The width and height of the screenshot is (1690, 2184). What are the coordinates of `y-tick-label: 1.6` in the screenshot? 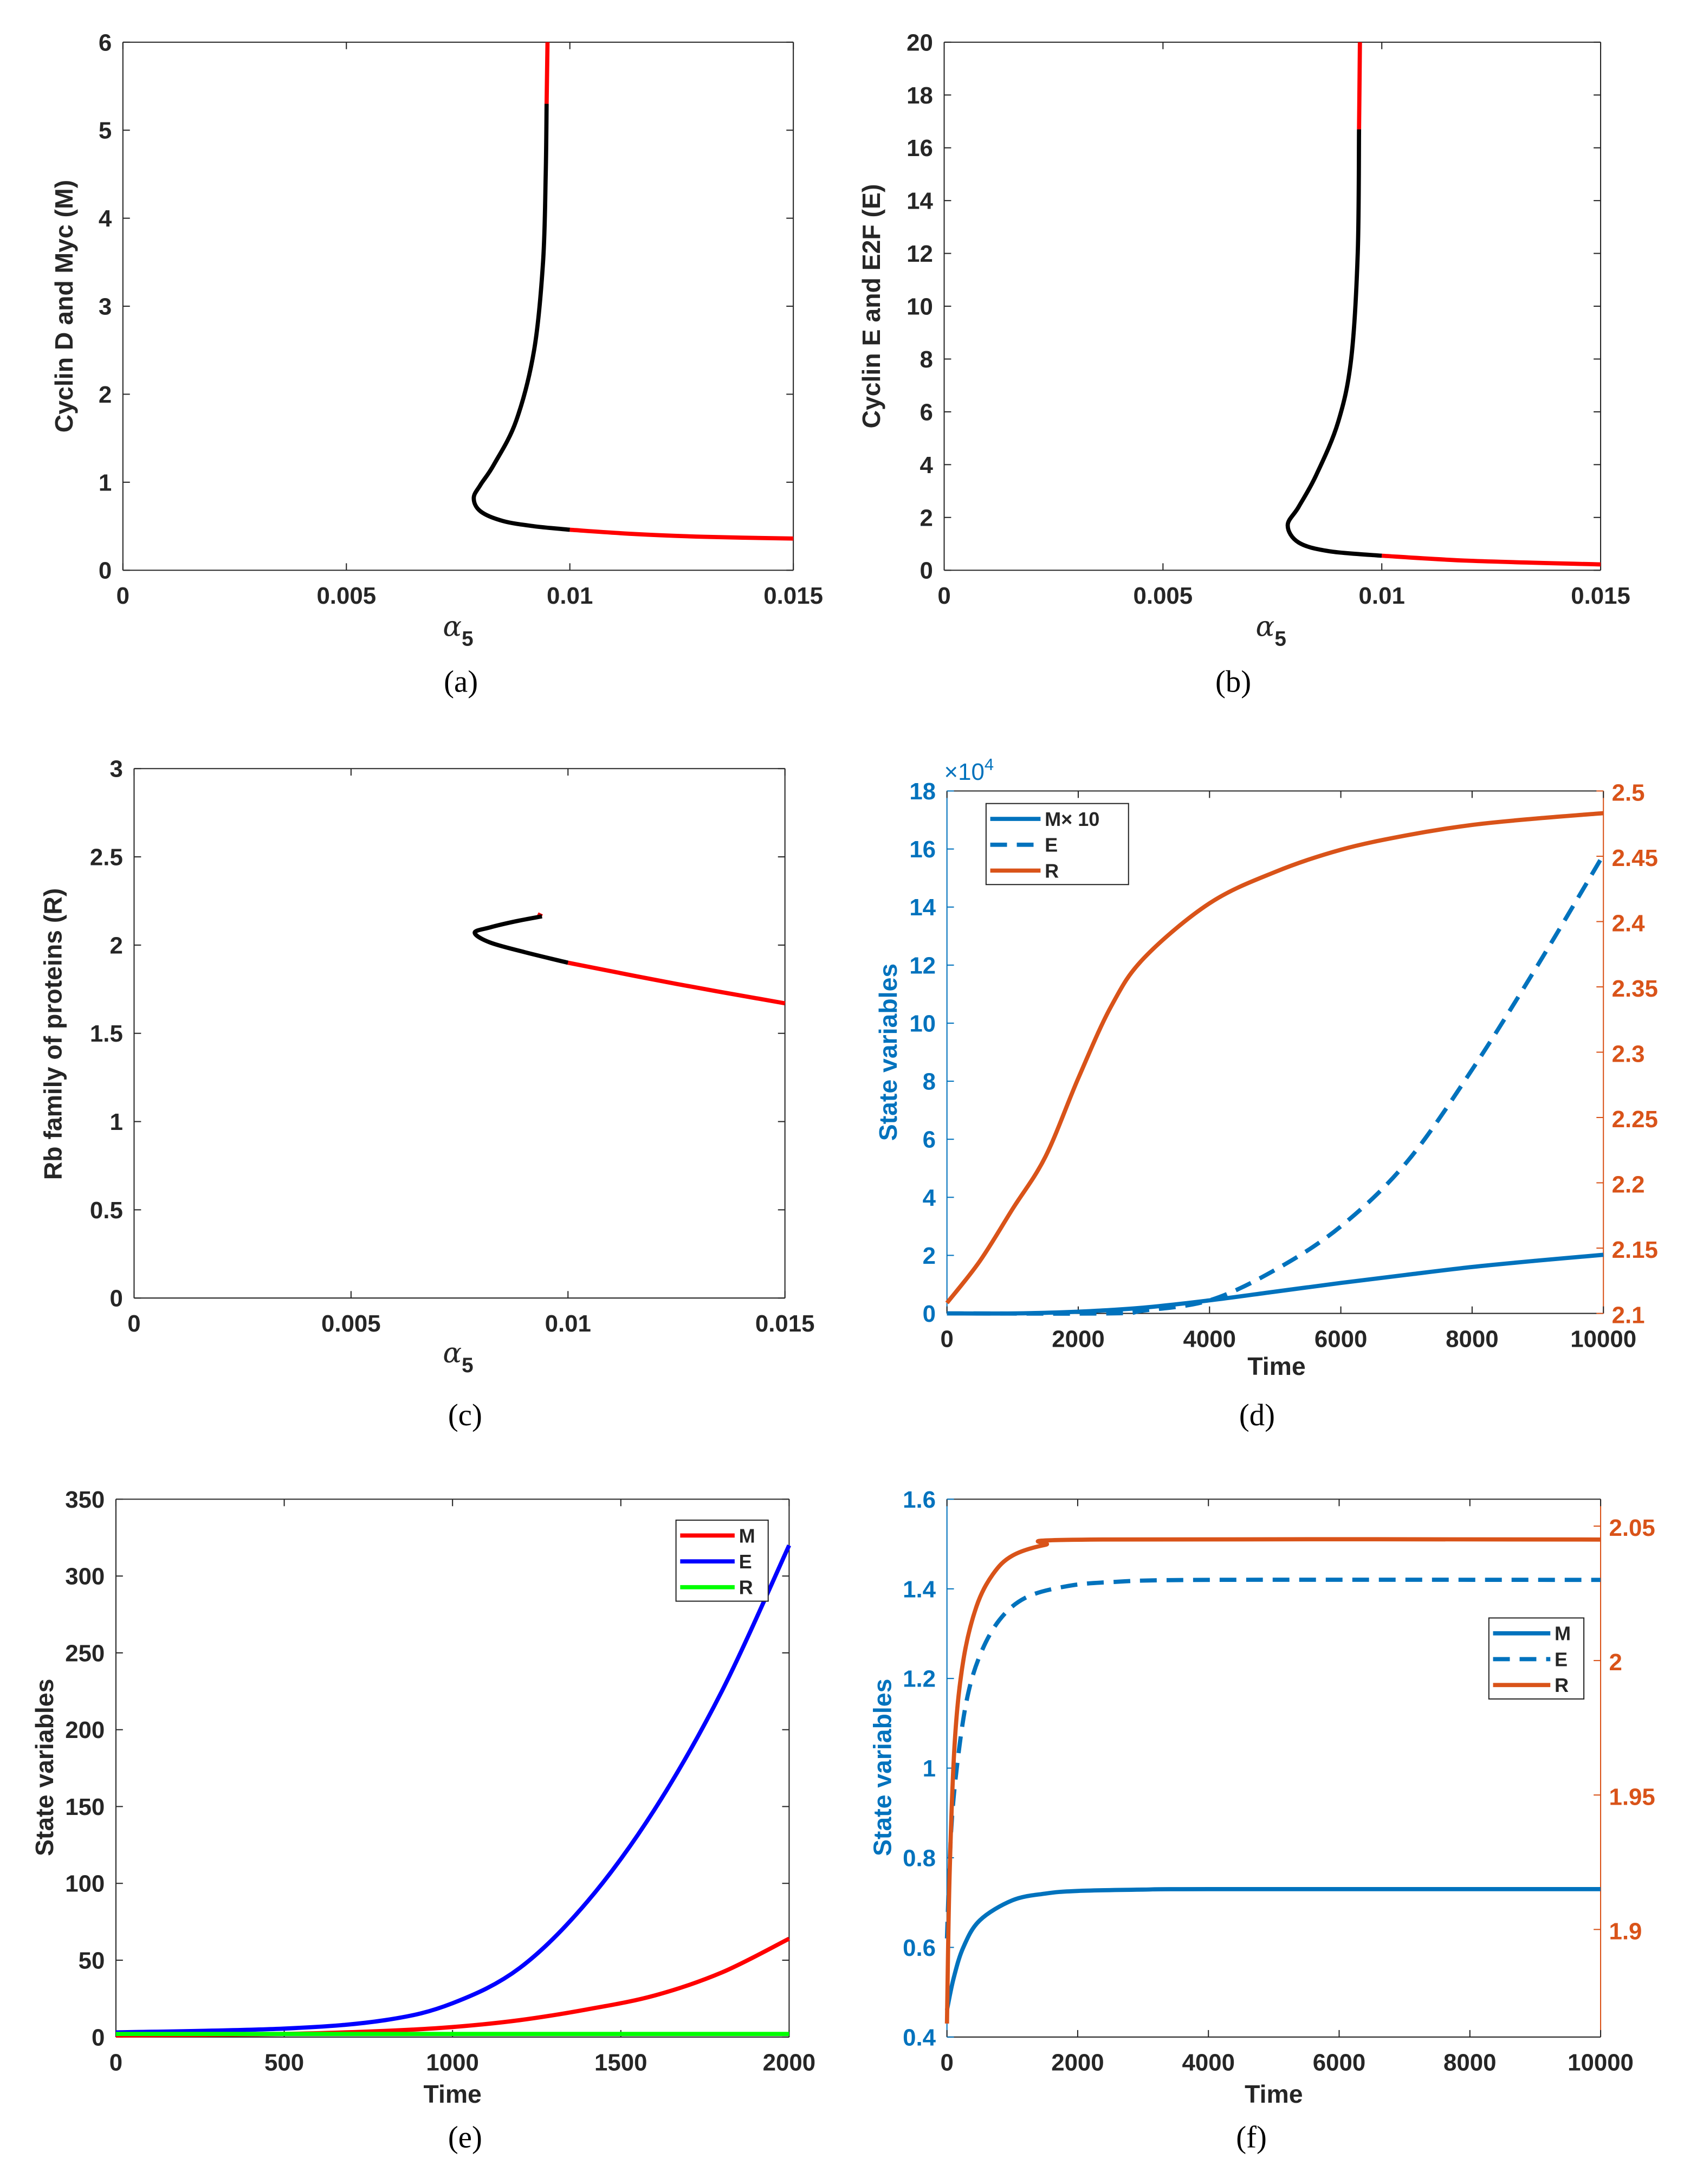 It's located at (919, 1500).